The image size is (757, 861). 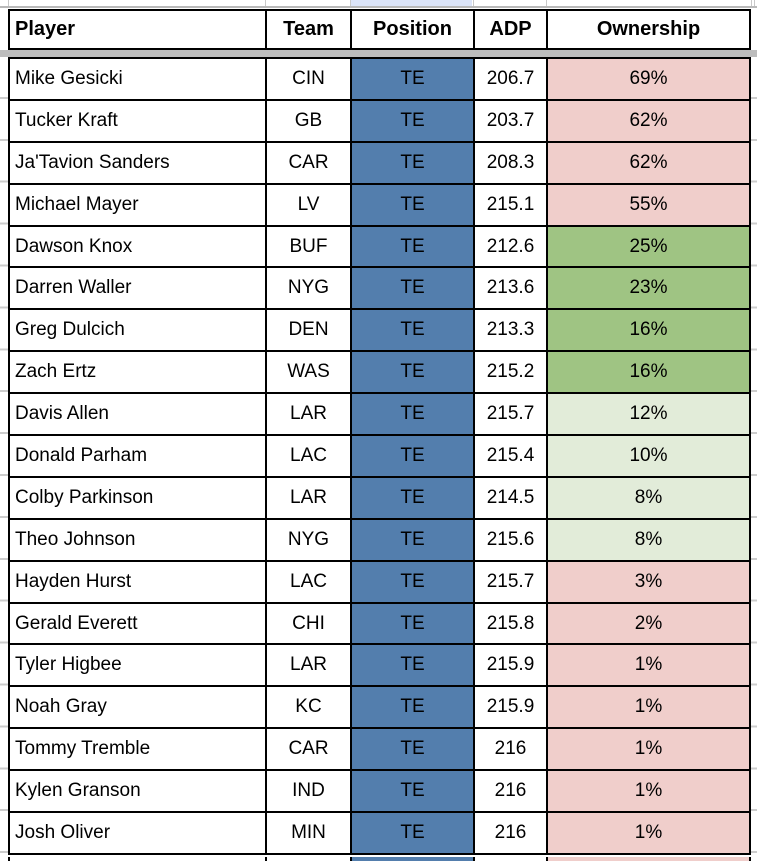 I want to click on player-cell: Zach Ertz, so click(x=137, y=372).